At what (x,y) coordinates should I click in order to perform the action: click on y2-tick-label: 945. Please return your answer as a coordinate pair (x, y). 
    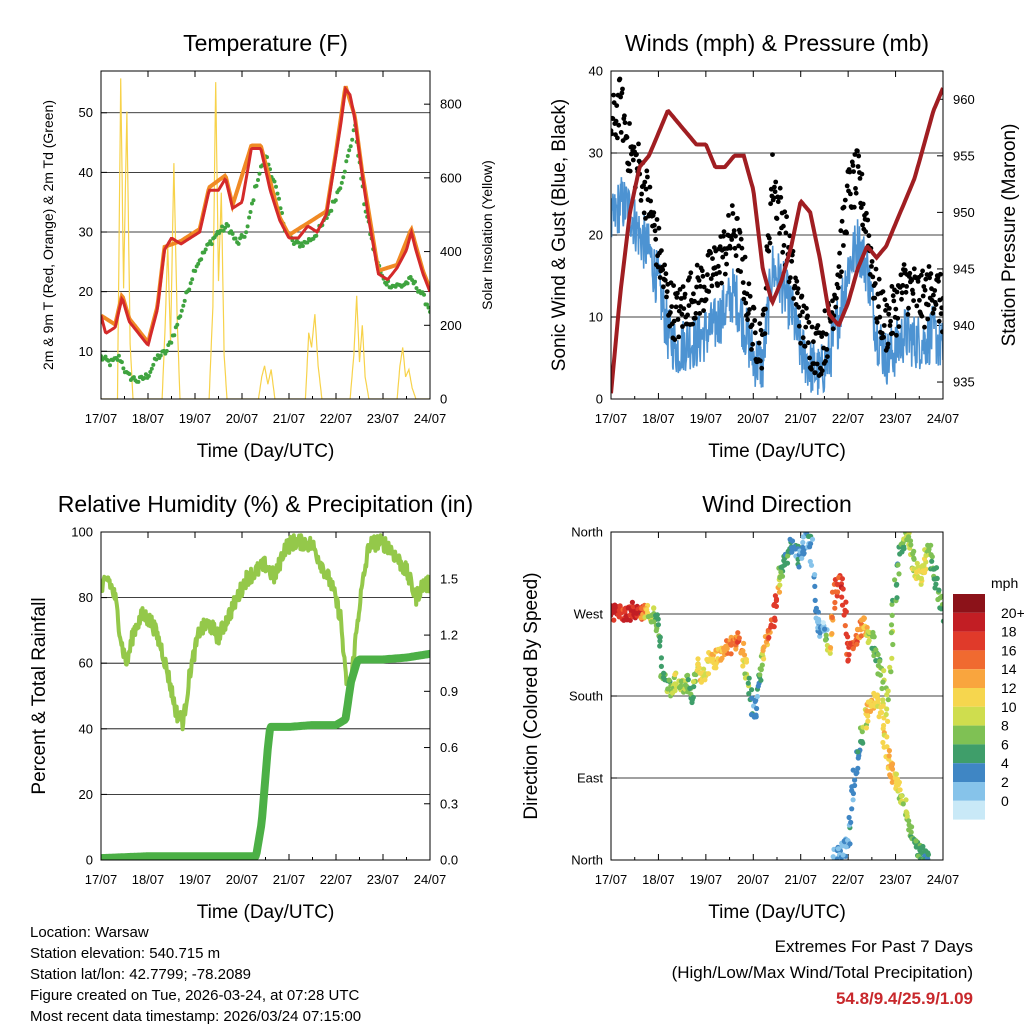
    Looking at the image, I should click on (964, 268).